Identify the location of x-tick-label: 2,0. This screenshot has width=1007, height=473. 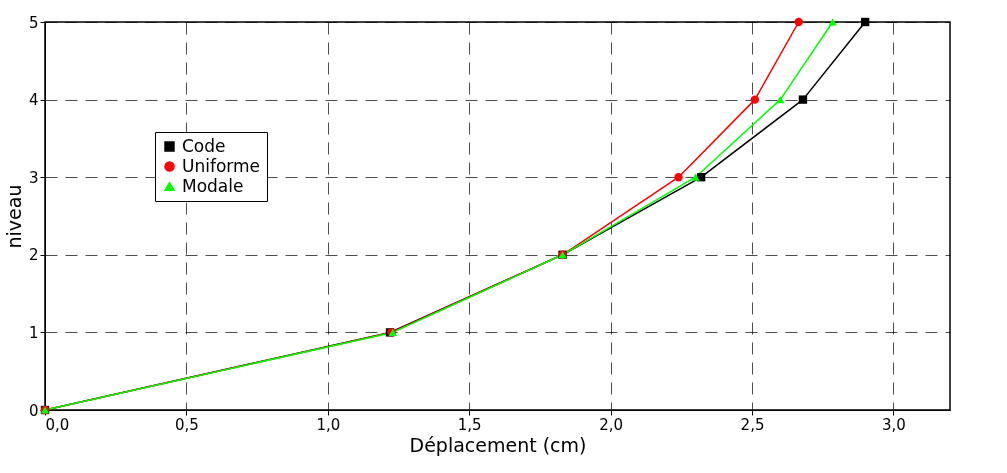
(611, 424).